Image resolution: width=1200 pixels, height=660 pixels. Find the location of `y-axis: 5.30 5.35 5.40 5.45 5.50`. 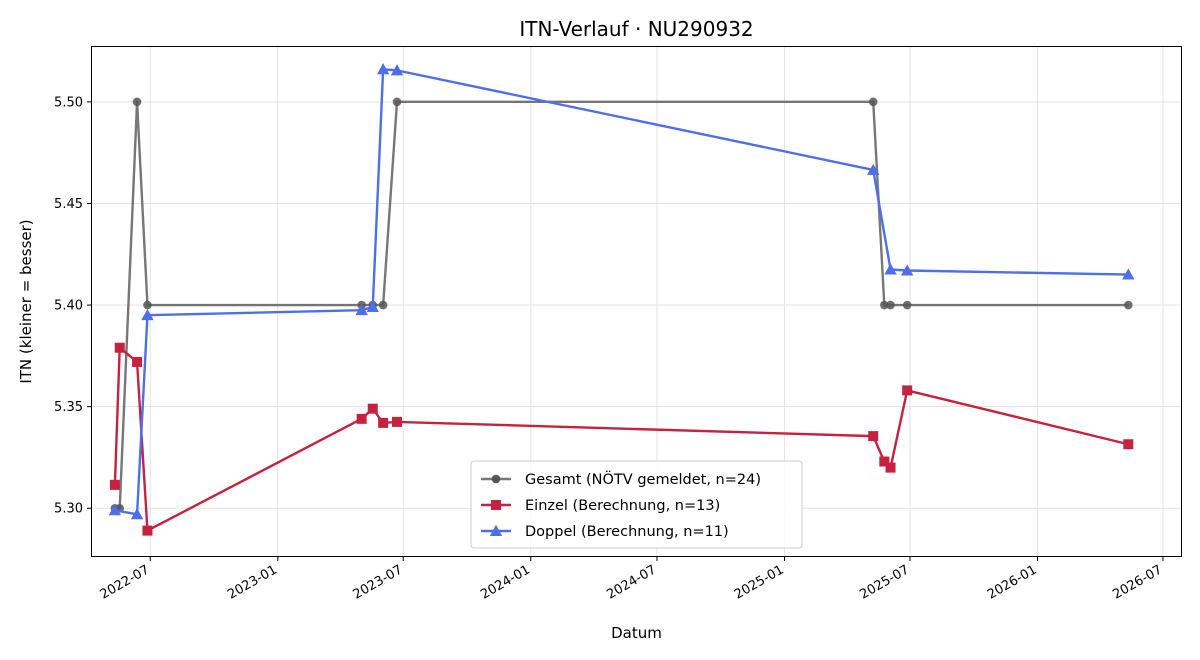

y-axis: 5.30 5.35 5.40 5.45 5.50 is located at coordinates (73, 306).